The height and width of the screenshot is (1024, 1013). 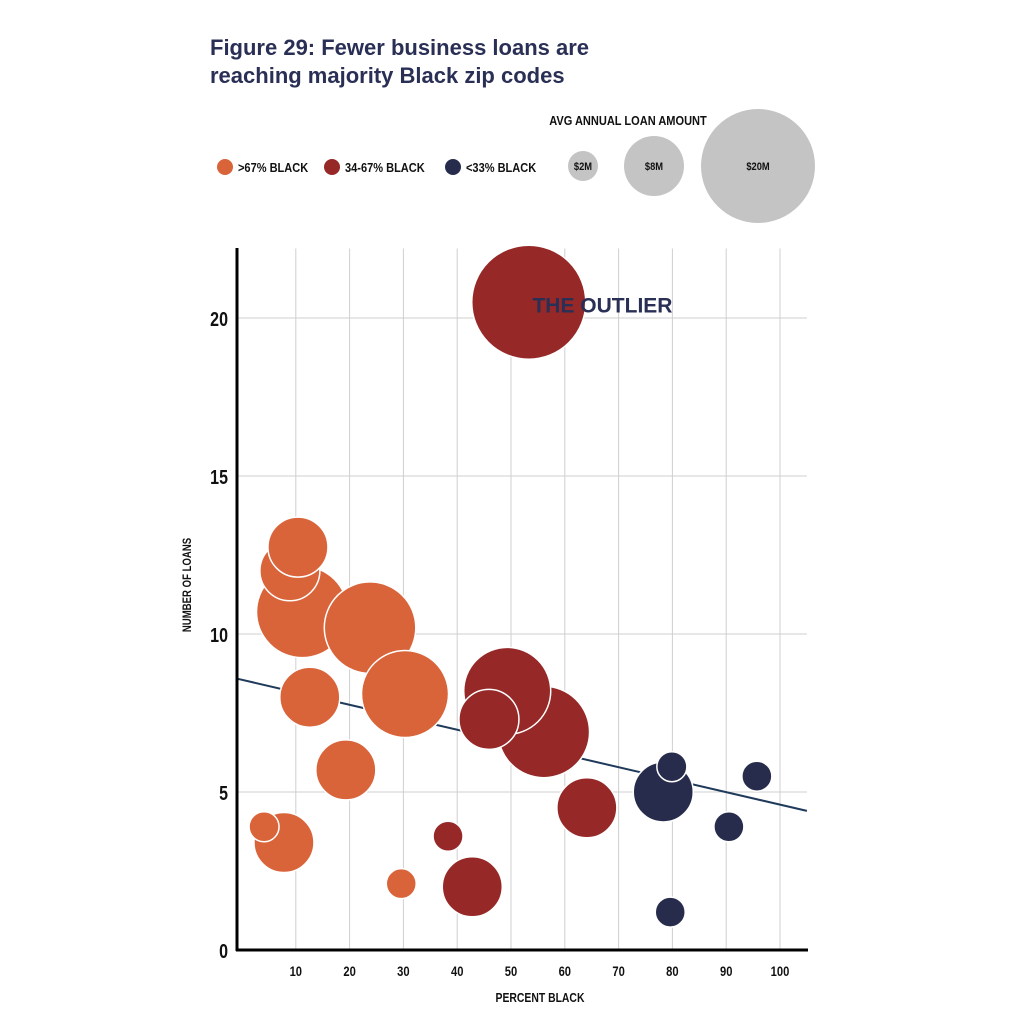 What do you see at coordinates (540, 998) in the screenshot?
I see `x-axis-label: PERCENT BLACK` at bounding box center [540, 998].